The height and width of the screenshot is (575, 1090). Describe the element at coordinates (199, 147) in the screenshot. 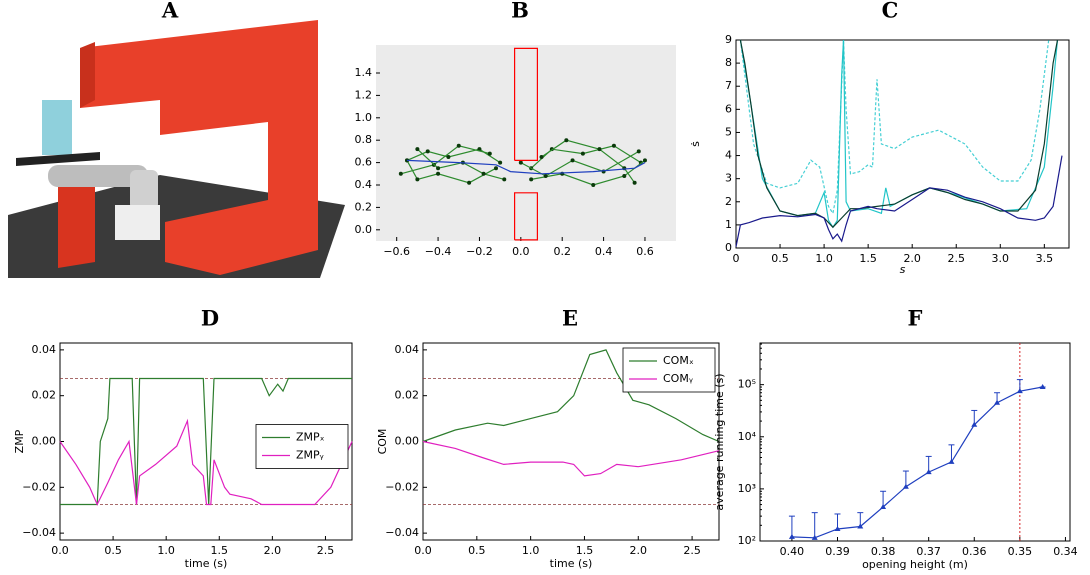

I see `frame` at that location.